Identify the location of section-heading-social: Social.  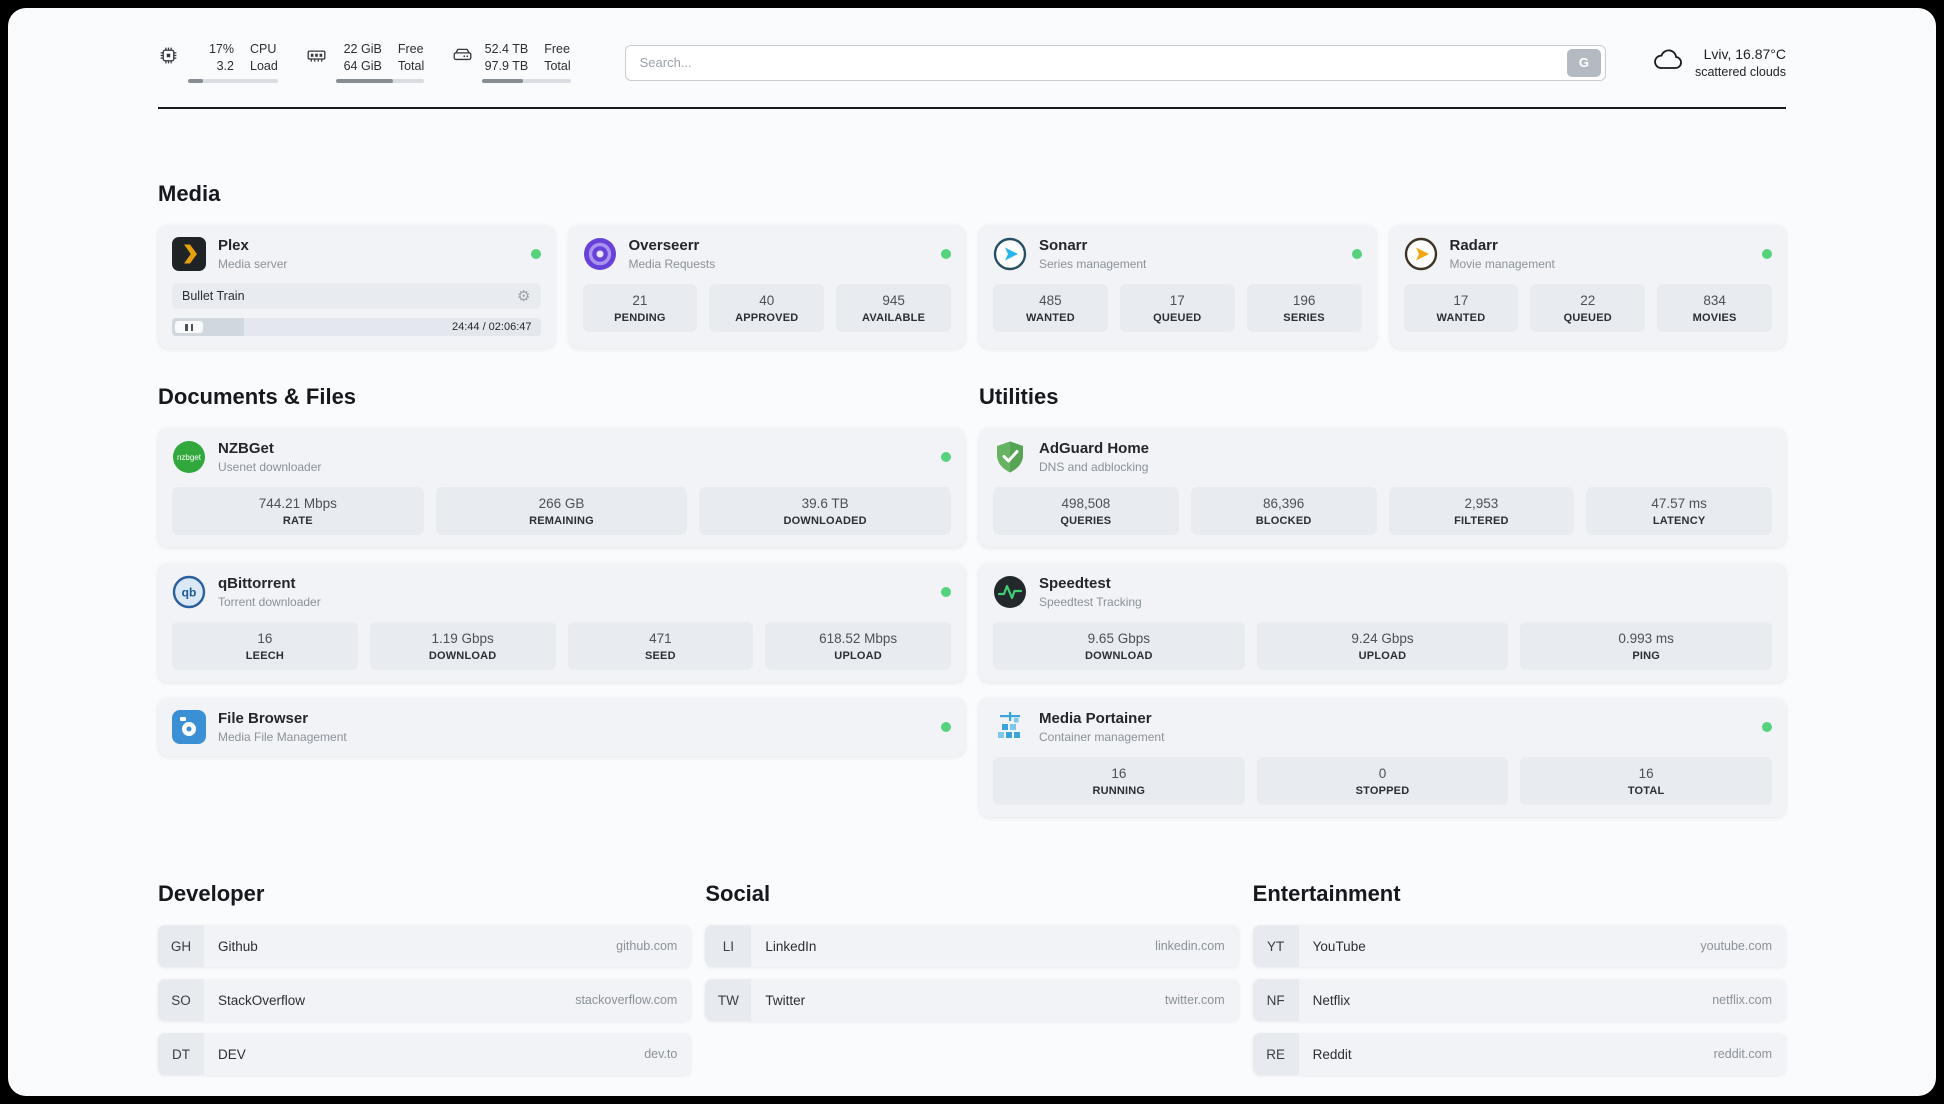
(738, 893).